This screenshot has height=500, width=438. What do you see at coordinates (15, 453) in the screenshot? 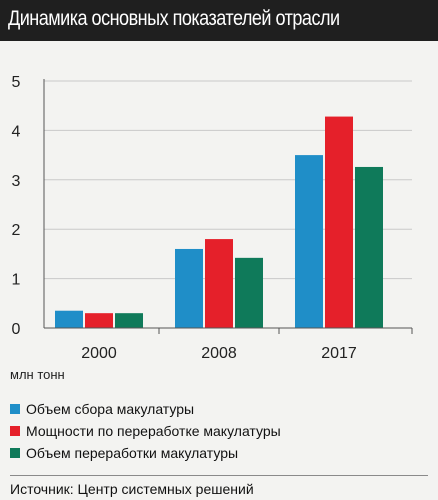
I see `legend-swatch-processing` at bounding box center [15, 453].